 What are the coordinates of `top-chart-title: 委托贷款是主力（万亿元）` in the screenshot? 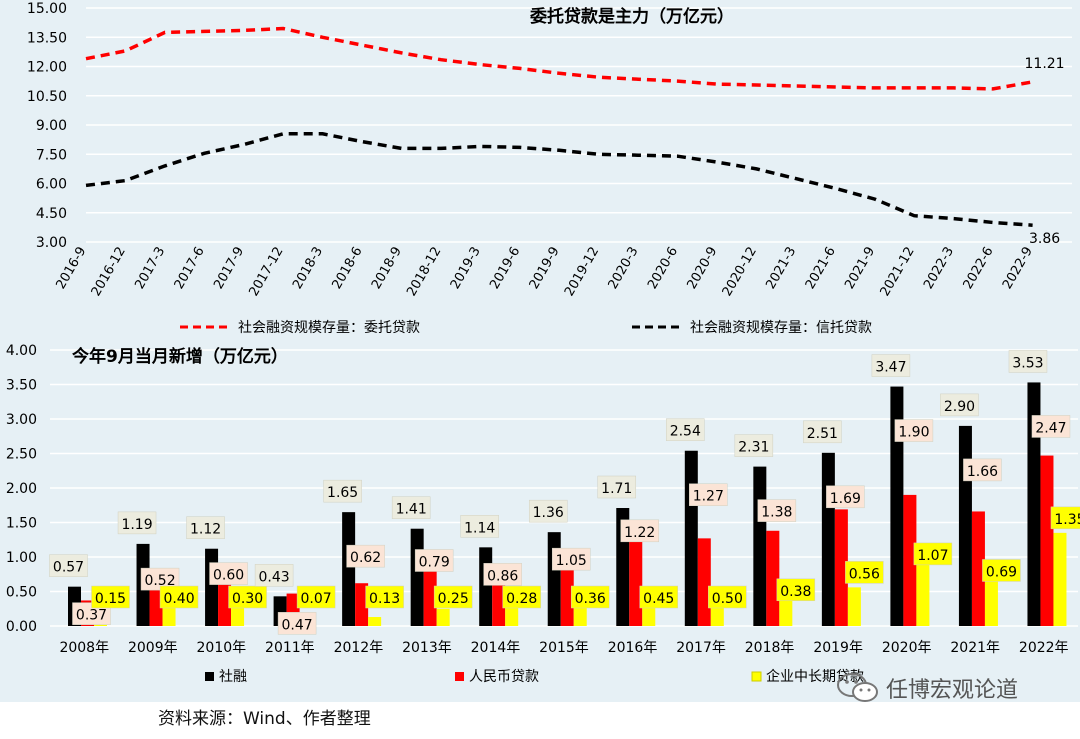 It's located at (631, 16).